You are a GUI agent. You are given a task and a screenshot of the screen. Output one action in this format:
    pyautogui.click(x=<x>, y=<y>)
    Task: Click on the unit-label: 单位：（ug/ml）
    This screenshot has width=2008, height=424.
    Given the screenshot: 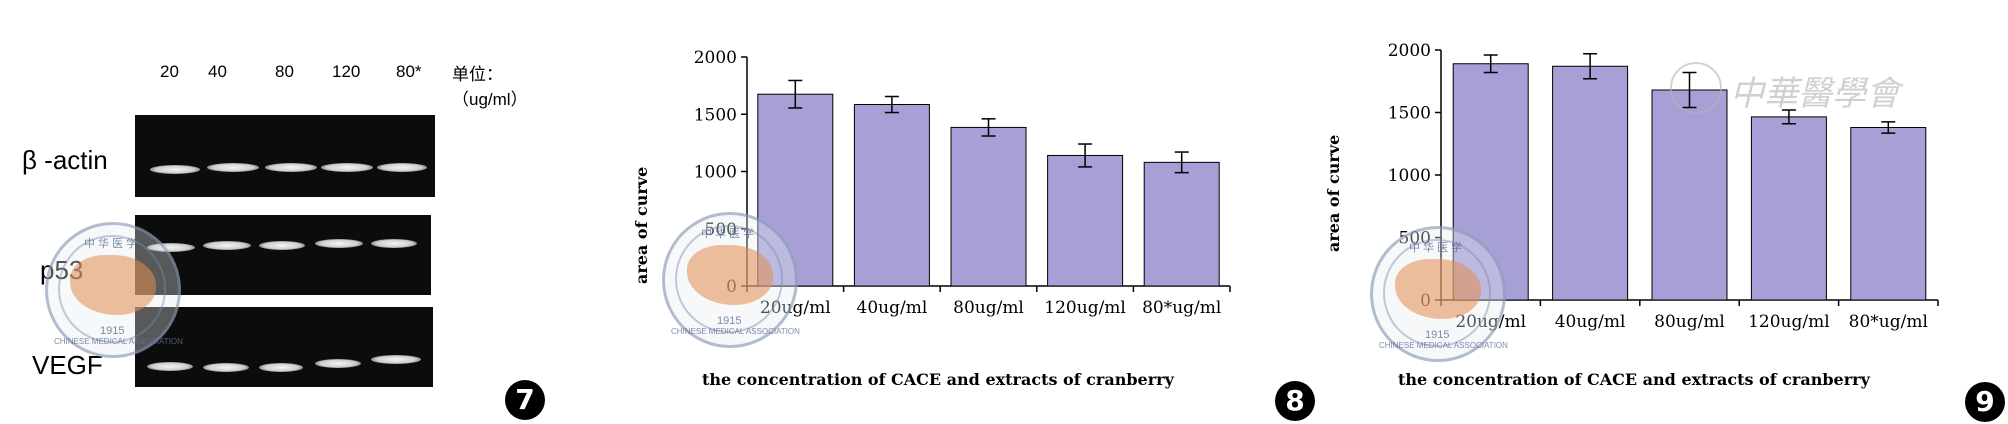 What is the action you would take?
    pyautogui.click(x=490, y=87)
    